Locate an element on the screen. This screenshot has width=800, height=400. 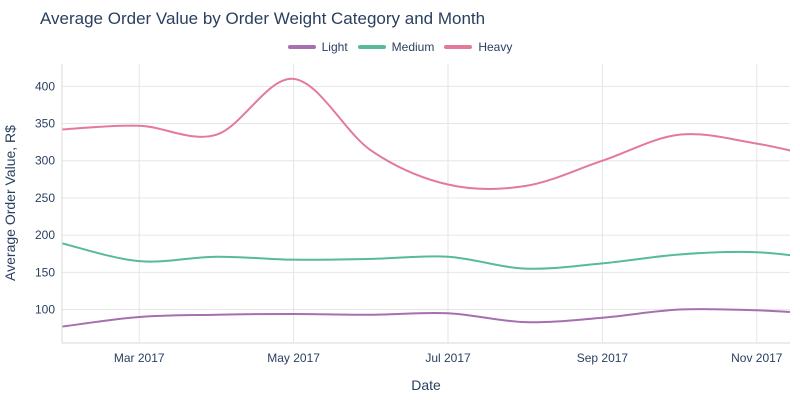
legend-swatch-medium is located at coordinates (371, 47).